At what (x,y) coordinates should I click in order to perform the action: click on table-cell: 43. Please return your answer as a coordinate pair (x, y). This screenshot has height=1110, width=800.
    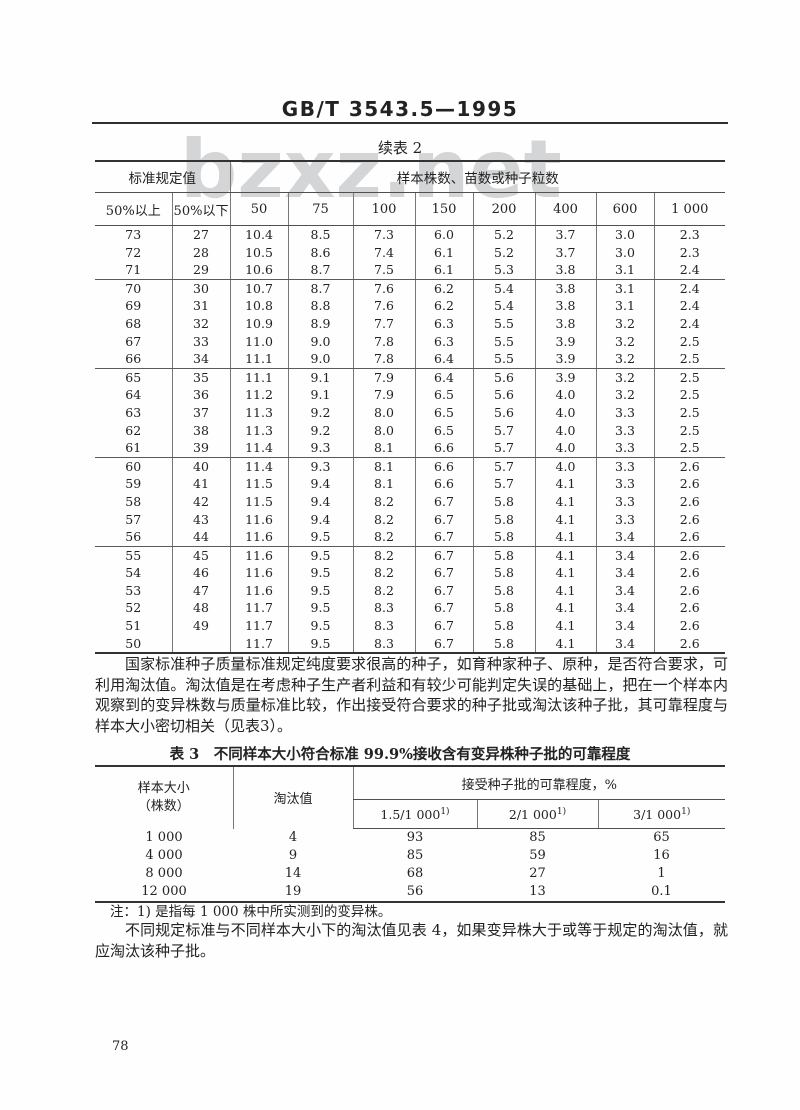
    Looking at the image, I should click on (200, 519).